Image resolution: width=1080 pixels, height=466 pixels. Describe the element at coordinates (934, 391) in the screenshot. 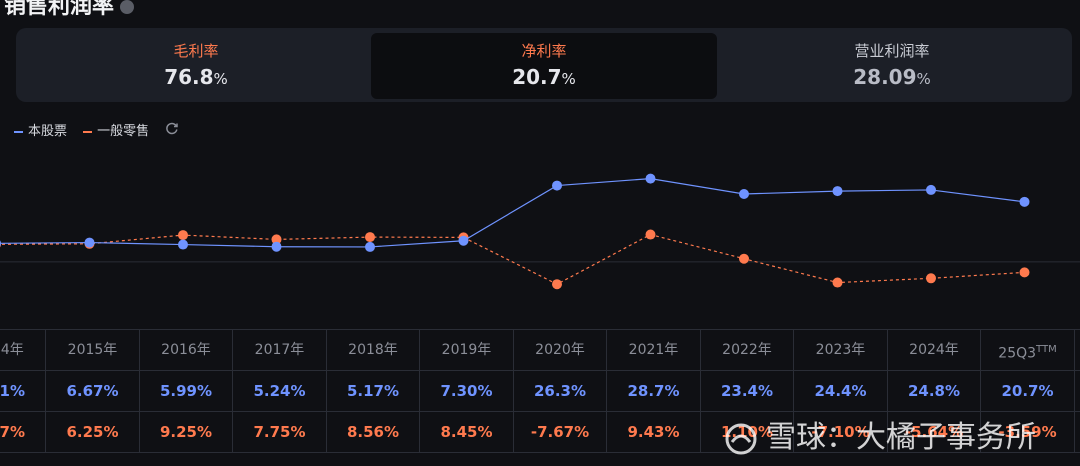

I see `stock-value-cell: 24.8%` at that location.